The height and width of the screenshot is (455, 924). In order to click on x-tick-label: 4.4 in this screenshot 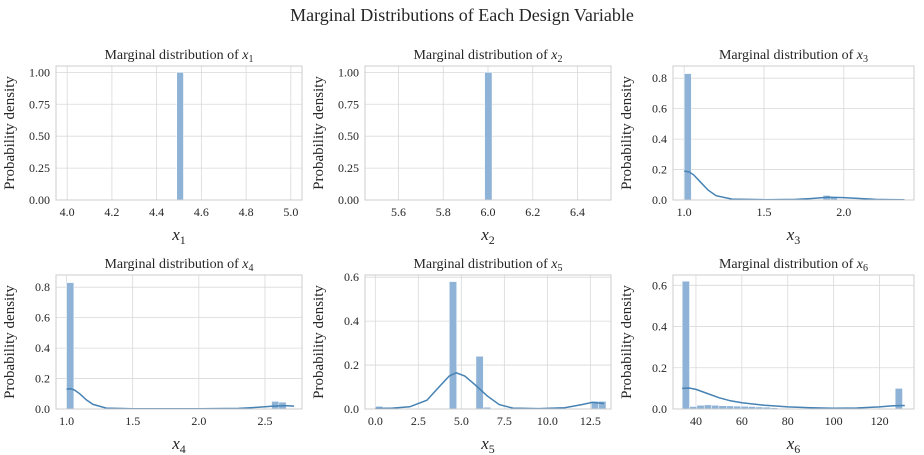, I will do `click(156, 212)`.